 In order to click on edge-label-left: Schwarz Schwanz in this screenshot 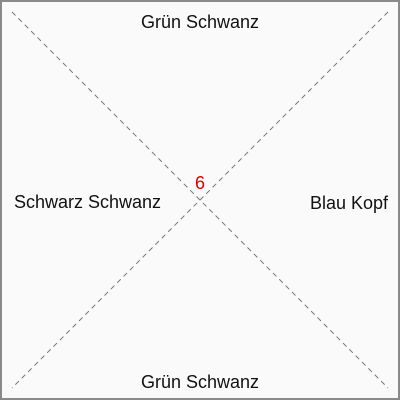, I will do `click(88, 202)`.